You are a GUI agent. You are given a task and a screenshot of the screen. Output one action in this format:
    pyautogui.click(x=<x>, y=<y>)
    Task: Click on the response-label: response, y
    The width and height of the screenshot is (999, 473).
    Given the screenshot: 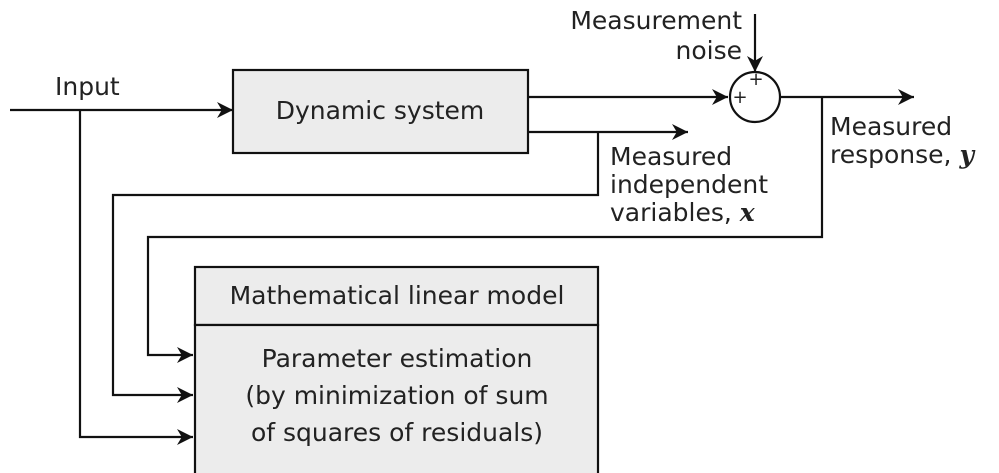 What is the action you would take?
    pyautogui.click(x=902, y=155)
    